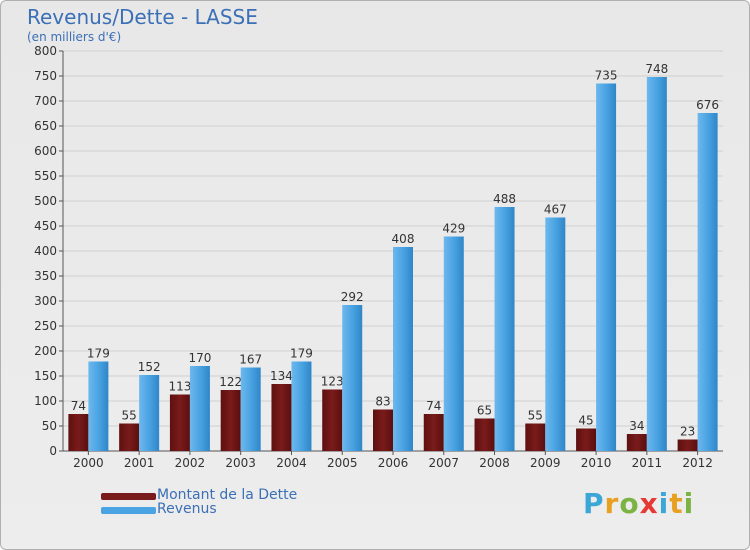 The image size is (750, 550). I want to click on value-label-revenus: 167, so click(250, 360).